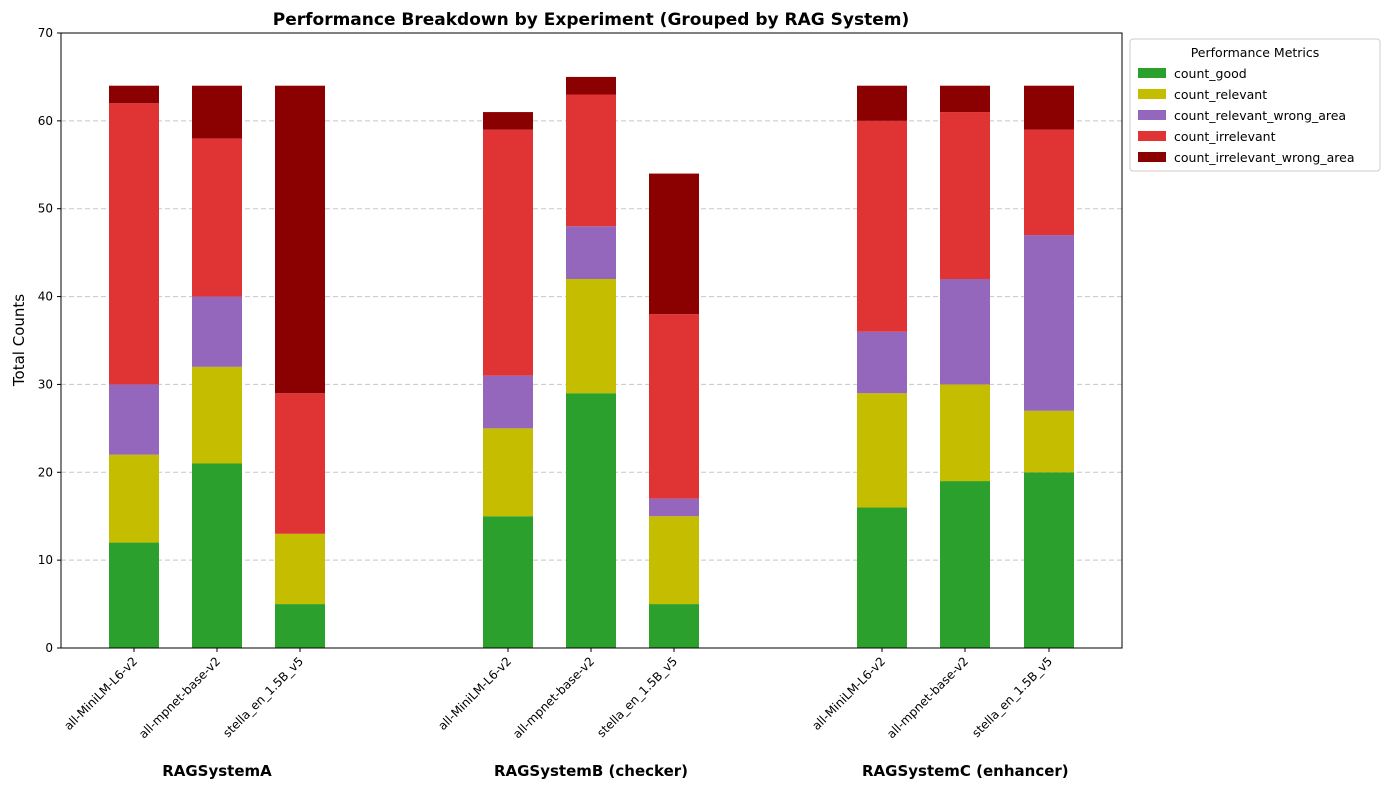 The image size is (1389, 789). I want to click on legend-entry: count_relevant, so click(1220, 94).